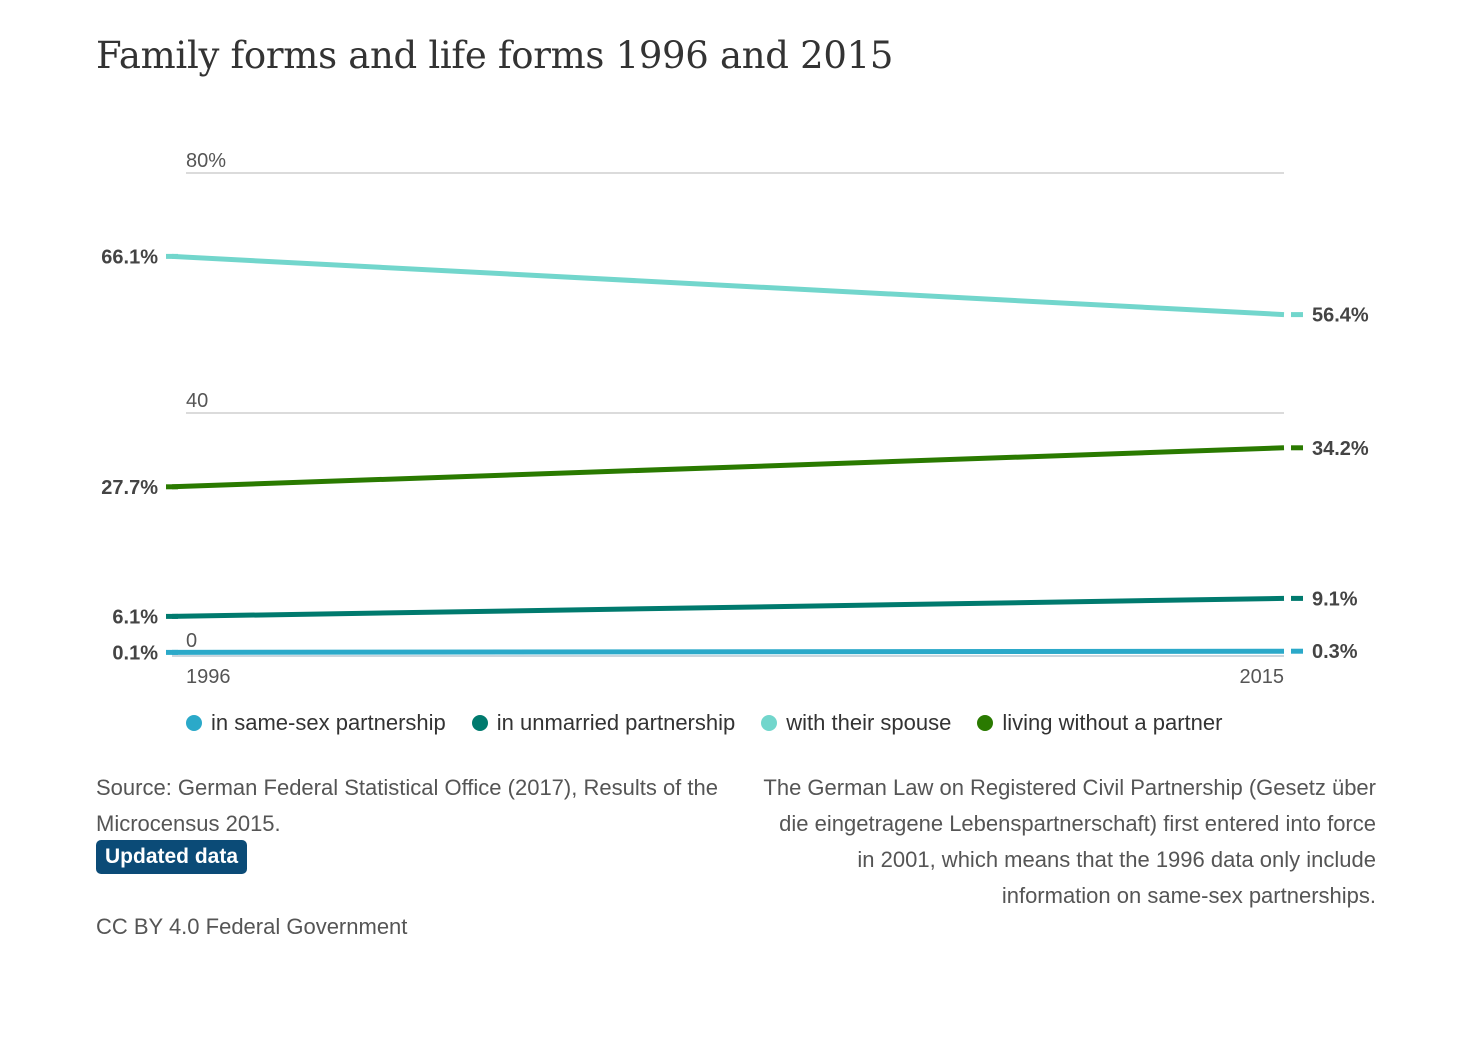  What do you see at coordinates (616, 722) in the screenshot?
I see `legend-label: in unmarried partnership` at bounding box center [616, 722].